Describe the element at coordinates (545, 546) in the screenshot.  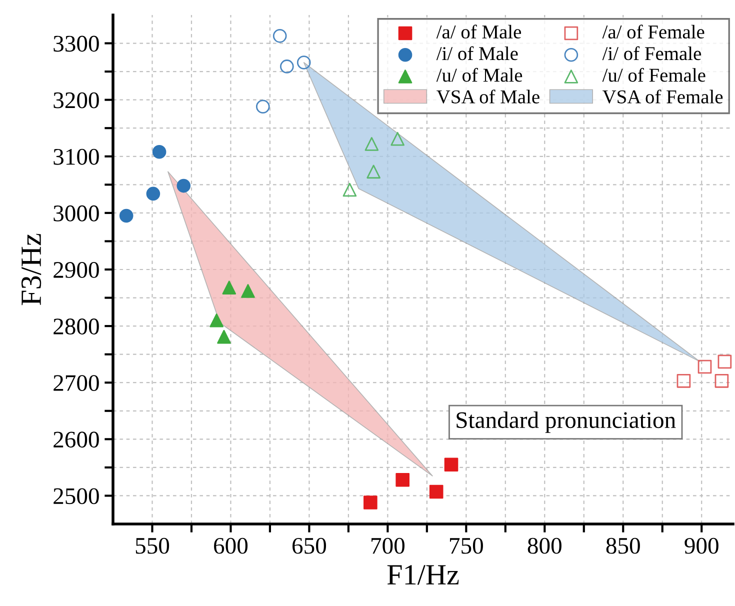
I see `x-tick-label: 800` at that location.